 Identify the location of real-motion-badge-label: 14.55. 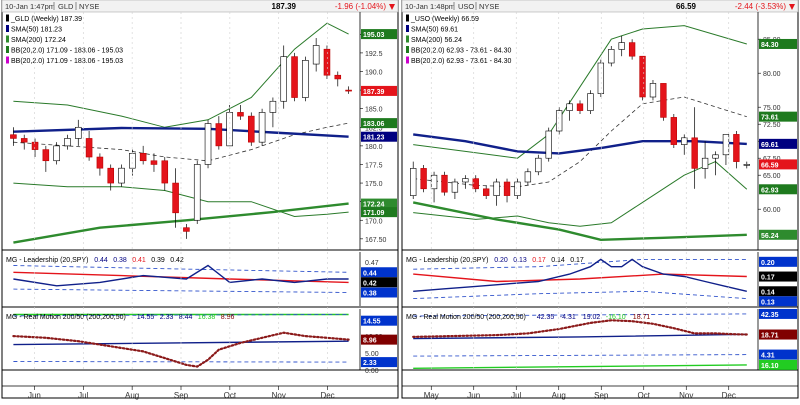
(372, 322).